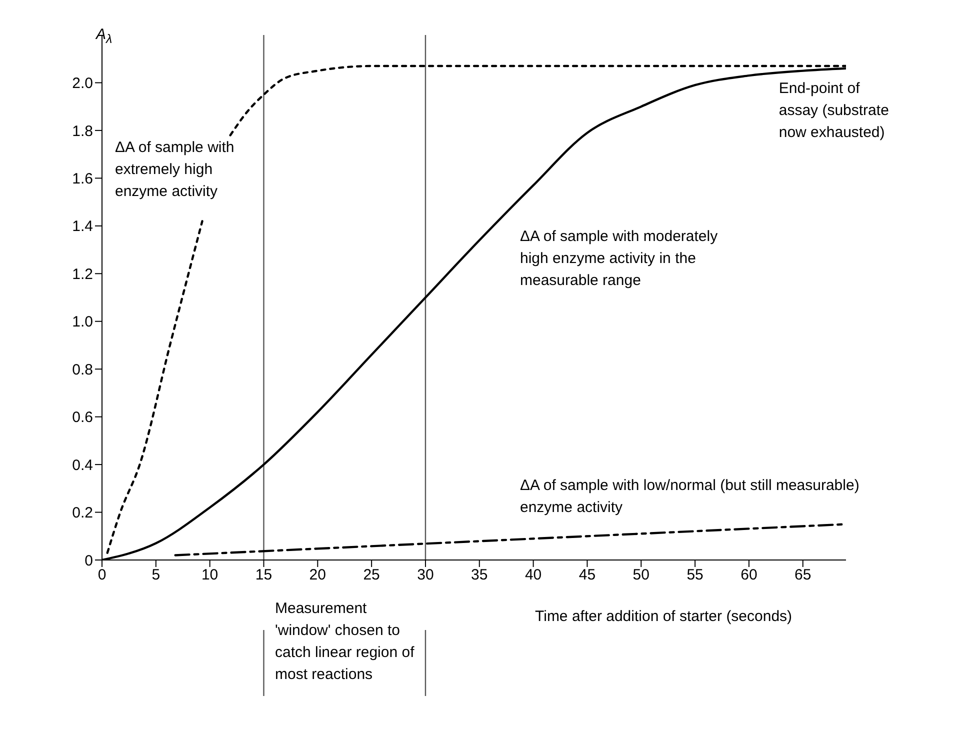  Describe the element at coordinates (619, 259) in the screenshot. I see `series-label: ΔA of sample with moderately high enzyme activity in the measurable range` at that location.